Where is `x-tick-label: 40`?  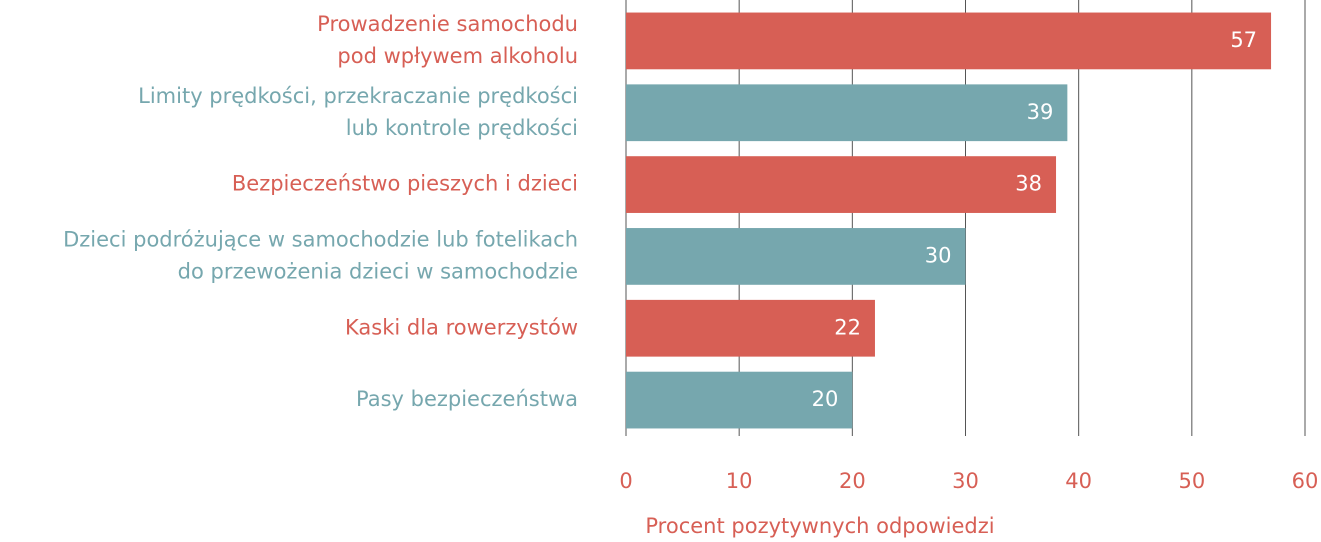 x-tick-label: 40 is located at coordinates (1078, 481).